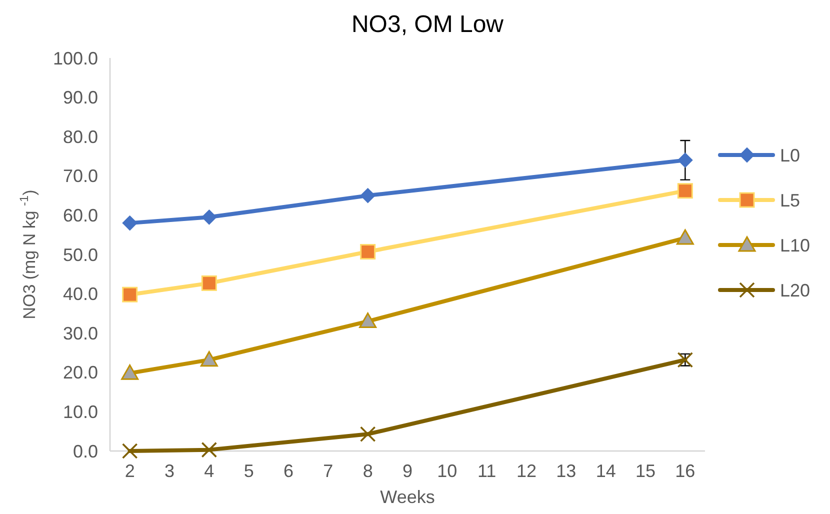 Image resolution: width=830 pixels, height=514 pixels. What do you see at coordinates (526, 471) in the screenshot?
I see `x-tick-label: 12` at bounding box center [526, 471].